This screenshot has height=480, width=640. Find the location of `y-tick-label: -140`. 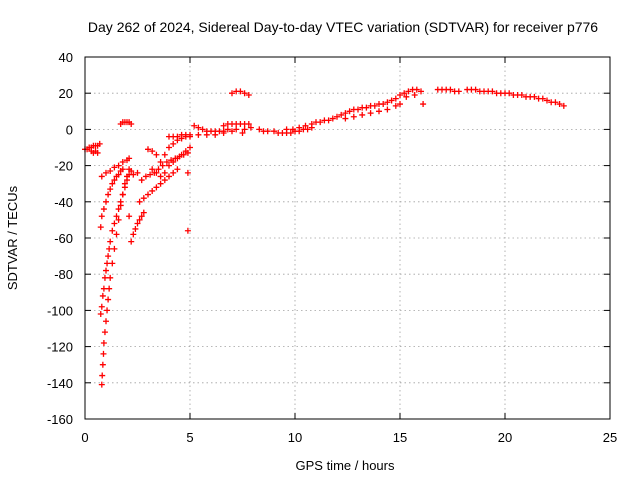

y-tick-label: -140 is located at coordinates (60, 383).